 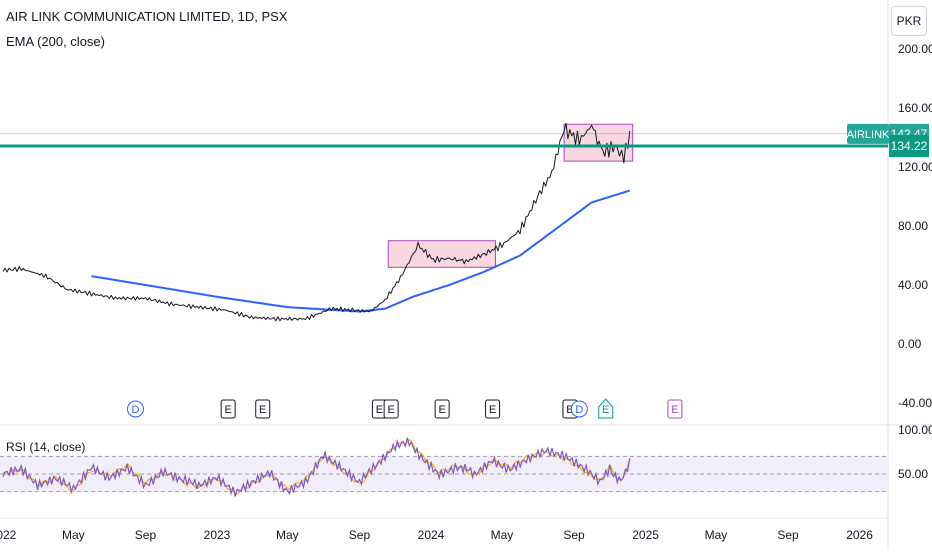 What do you see at coordinates (55, 41) in the screenshot?
I see `ema-indicator-label: EMA (200, close)` at bounding box center [55, 41].